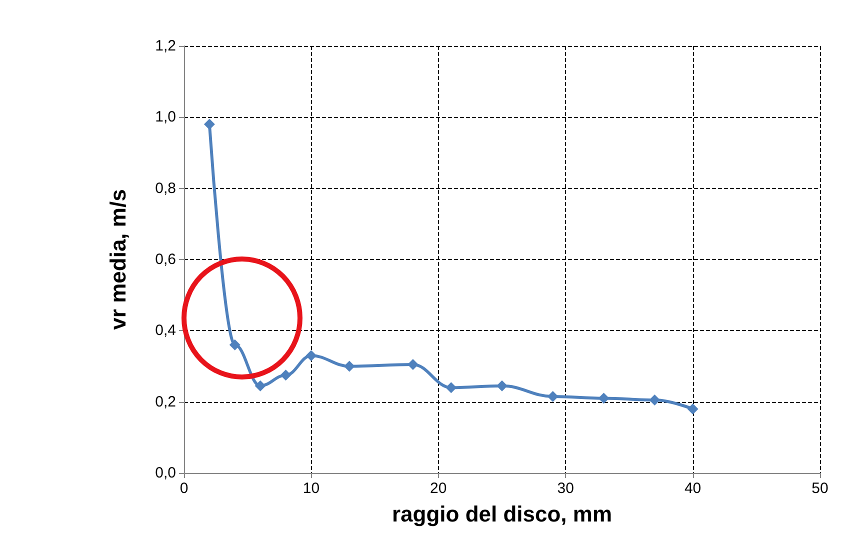 The image size is (846, 559). Describe the element at coordinates (165, 331) in the screenshot. I see `y-tick-label: 0,4` at that location.